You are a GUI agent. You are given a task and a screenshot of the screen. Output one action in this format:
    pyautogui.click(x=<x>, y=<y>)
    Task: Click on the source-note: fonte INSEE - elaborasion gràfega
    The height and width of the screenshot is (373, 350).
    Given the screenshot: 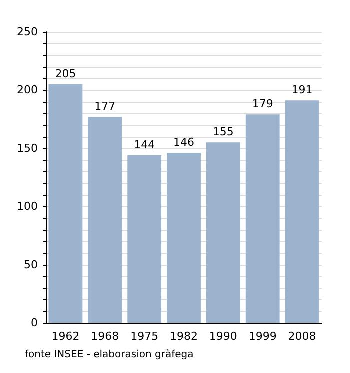 What is the action you would take?
    pyautogui.click(x=109, y=355)
    